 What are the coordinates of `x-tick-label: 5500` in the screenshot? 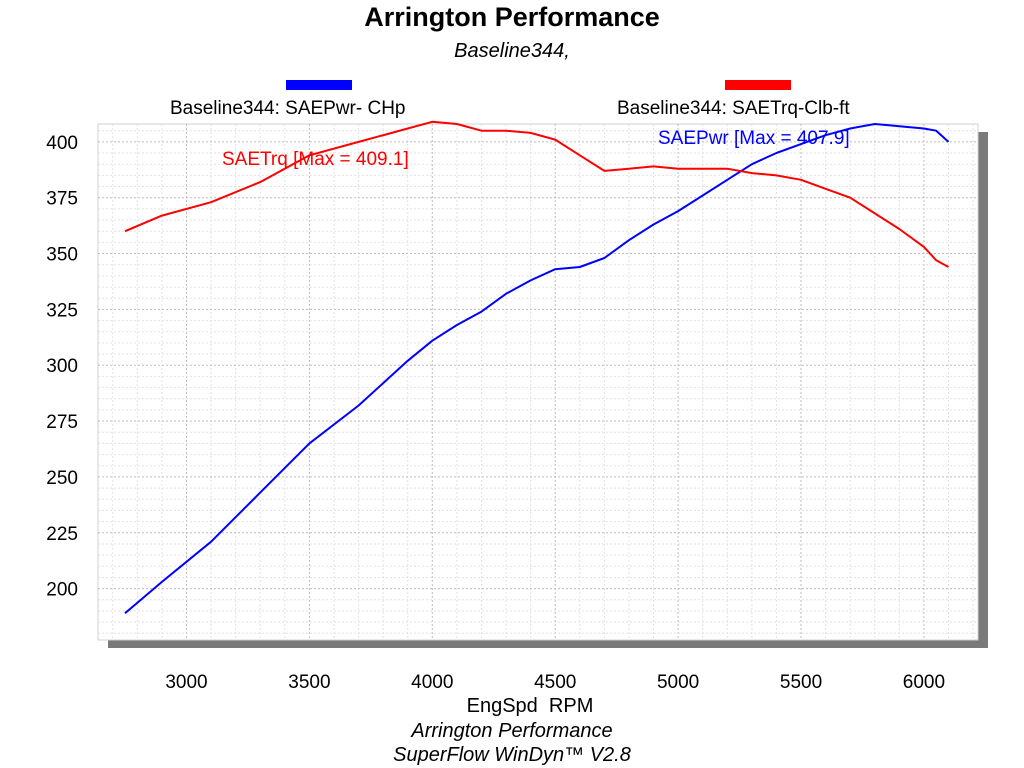 It's located at (801, 682).